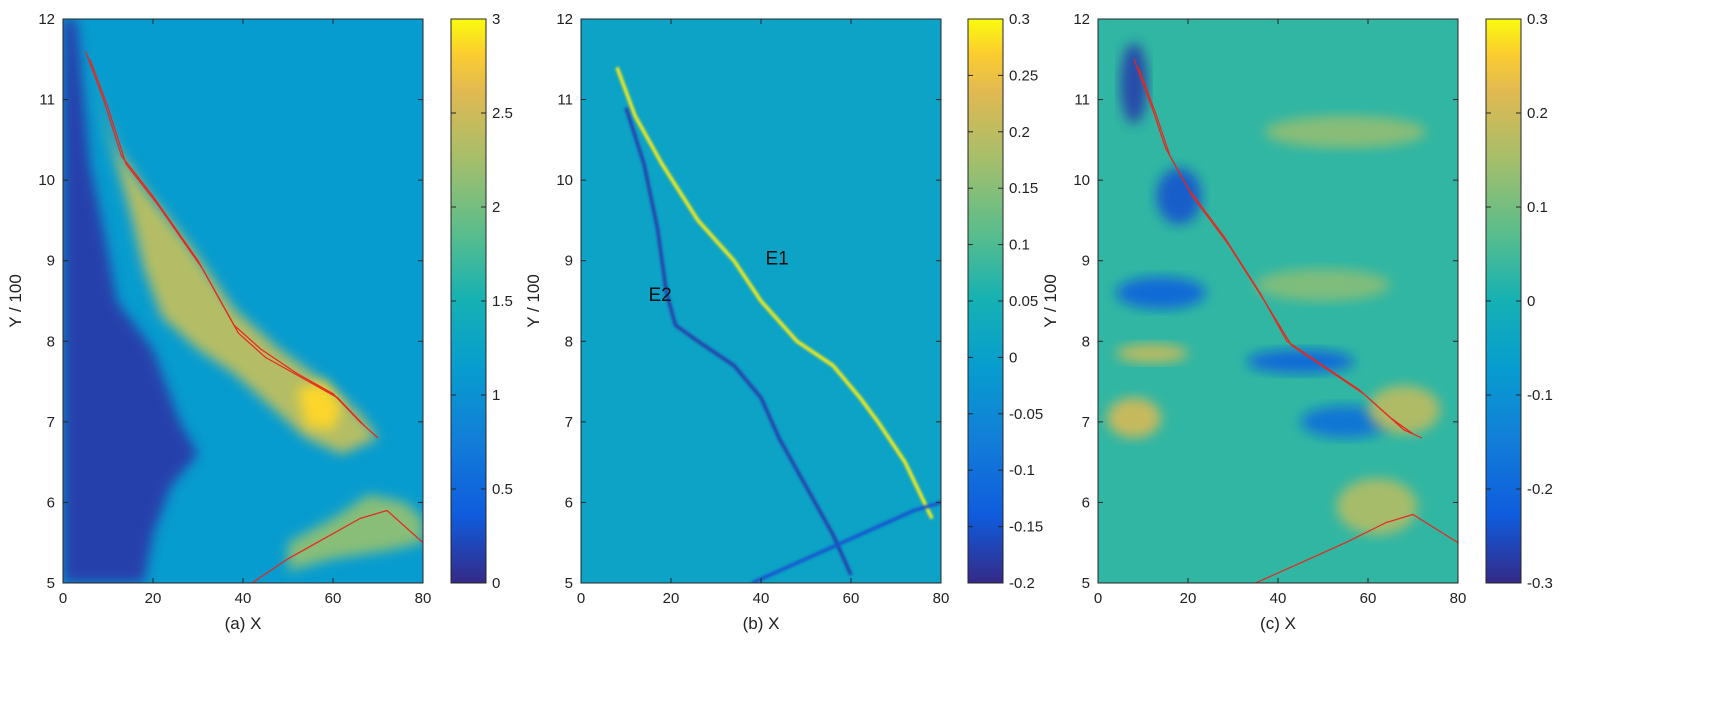  Describe the element at coordinates (15, 301) in the screenshot. I see `panel-a-y-label: Y / 100` at that location.